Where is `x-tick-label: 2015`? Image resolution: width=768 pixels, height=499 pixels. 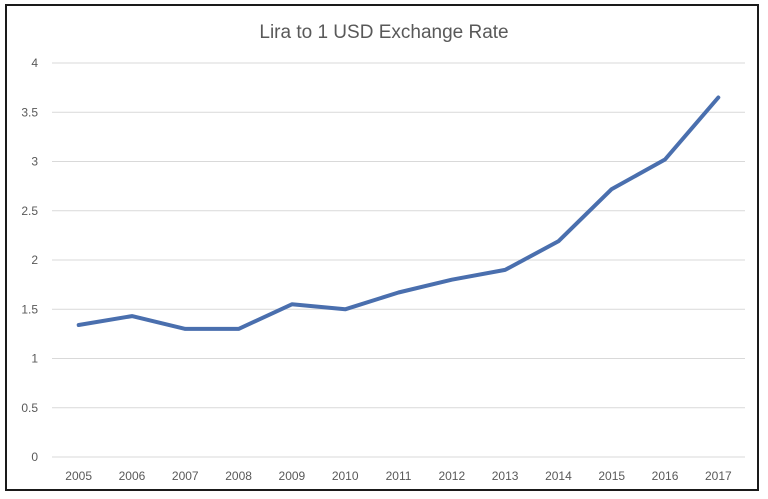
x-tick-label: 2015 is located at coordinates (611, 476).